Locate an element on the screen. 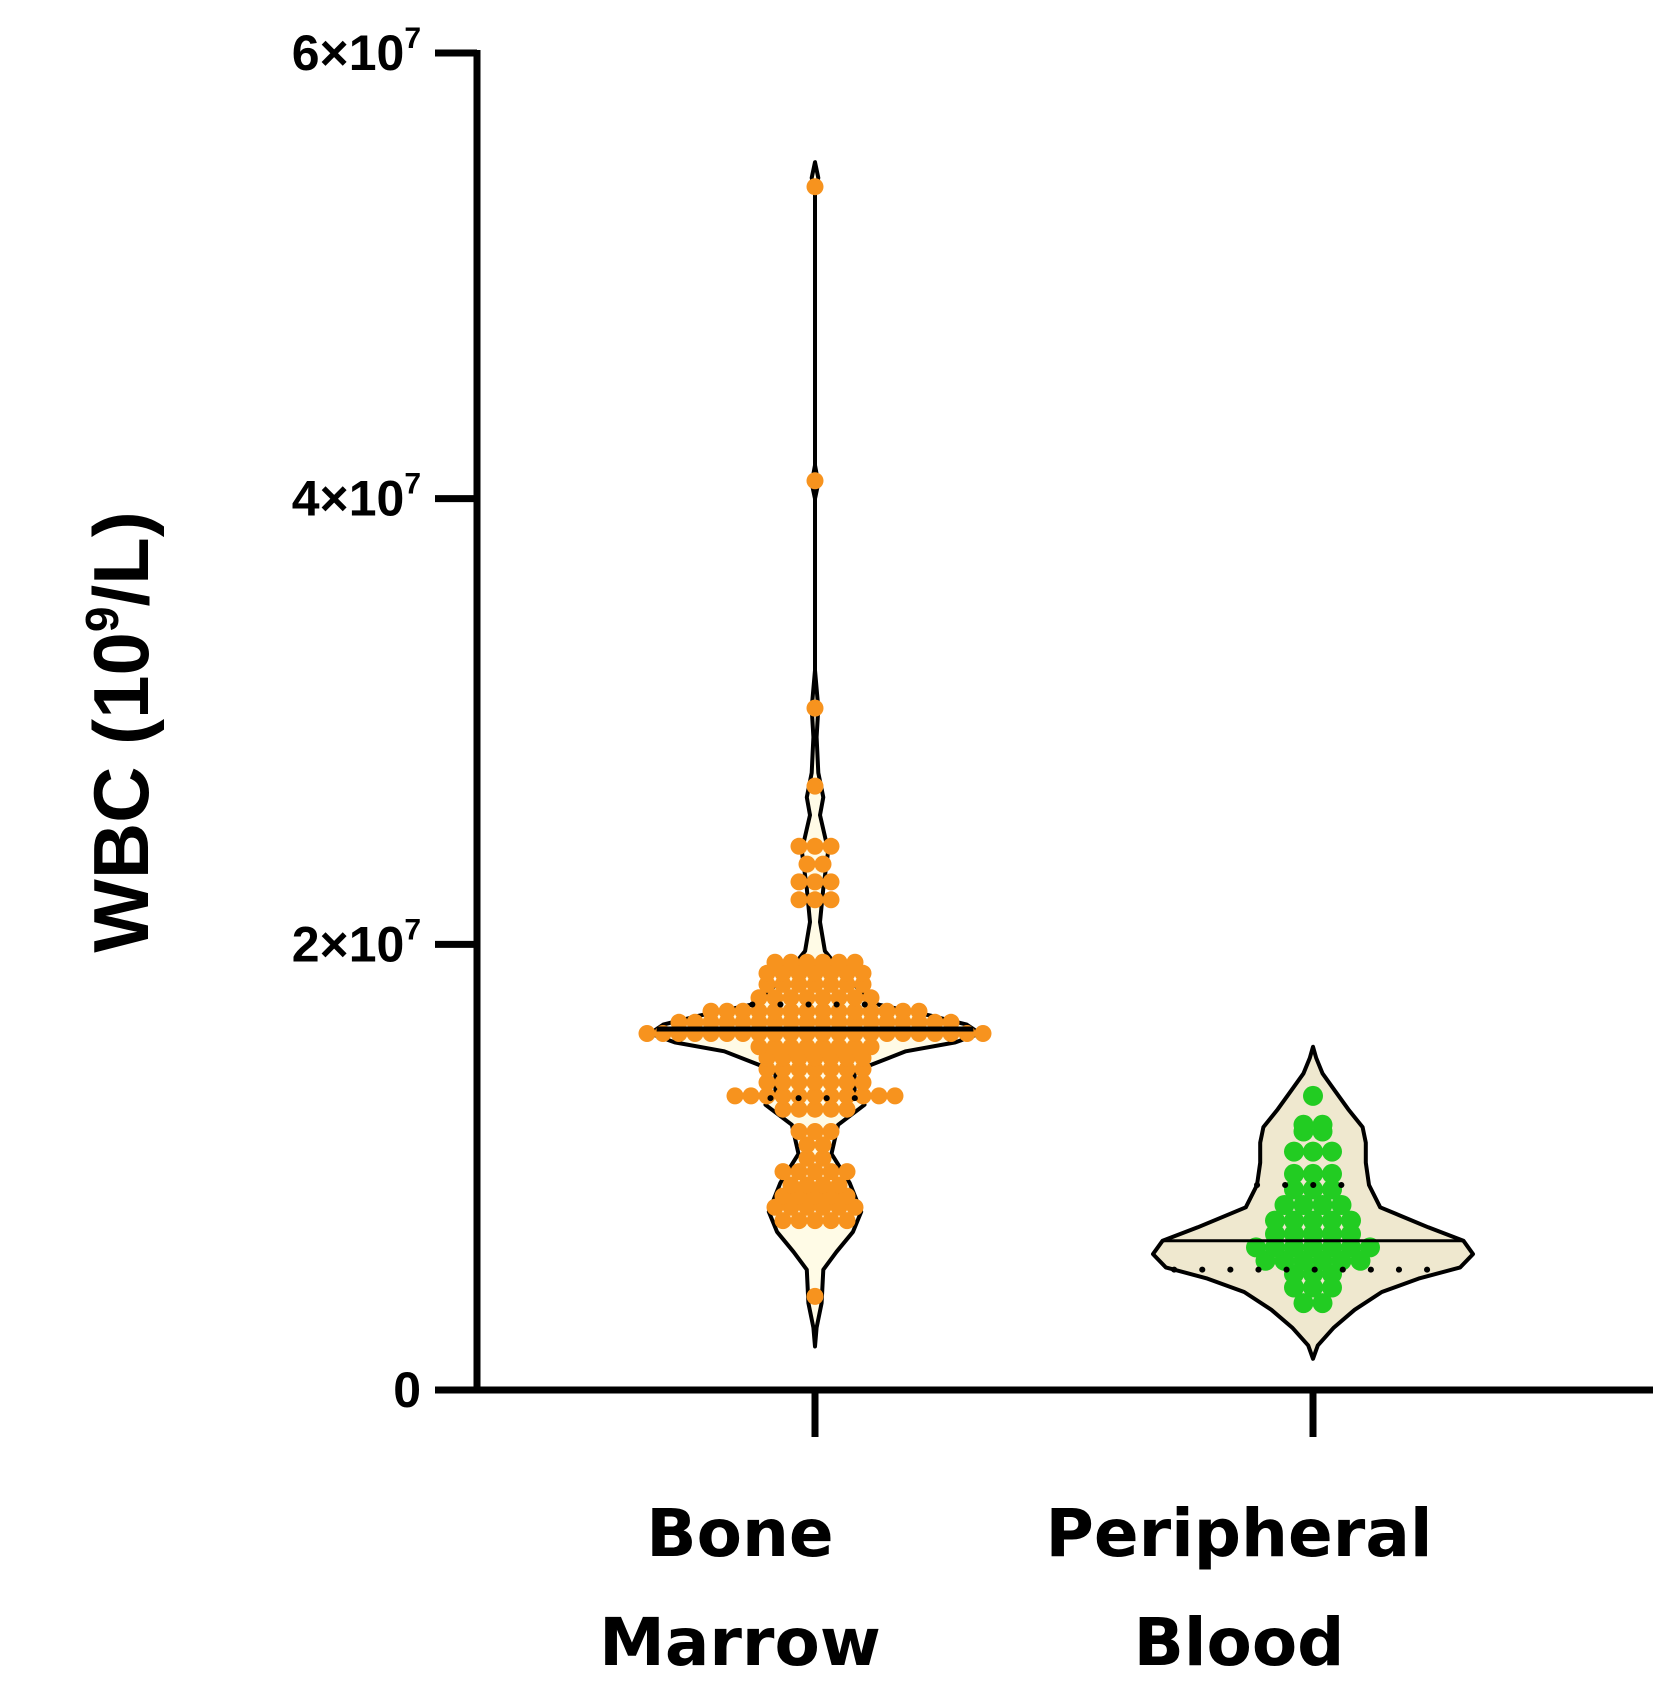  y-tick-label: 0 is located at coordinates (407, 1390).